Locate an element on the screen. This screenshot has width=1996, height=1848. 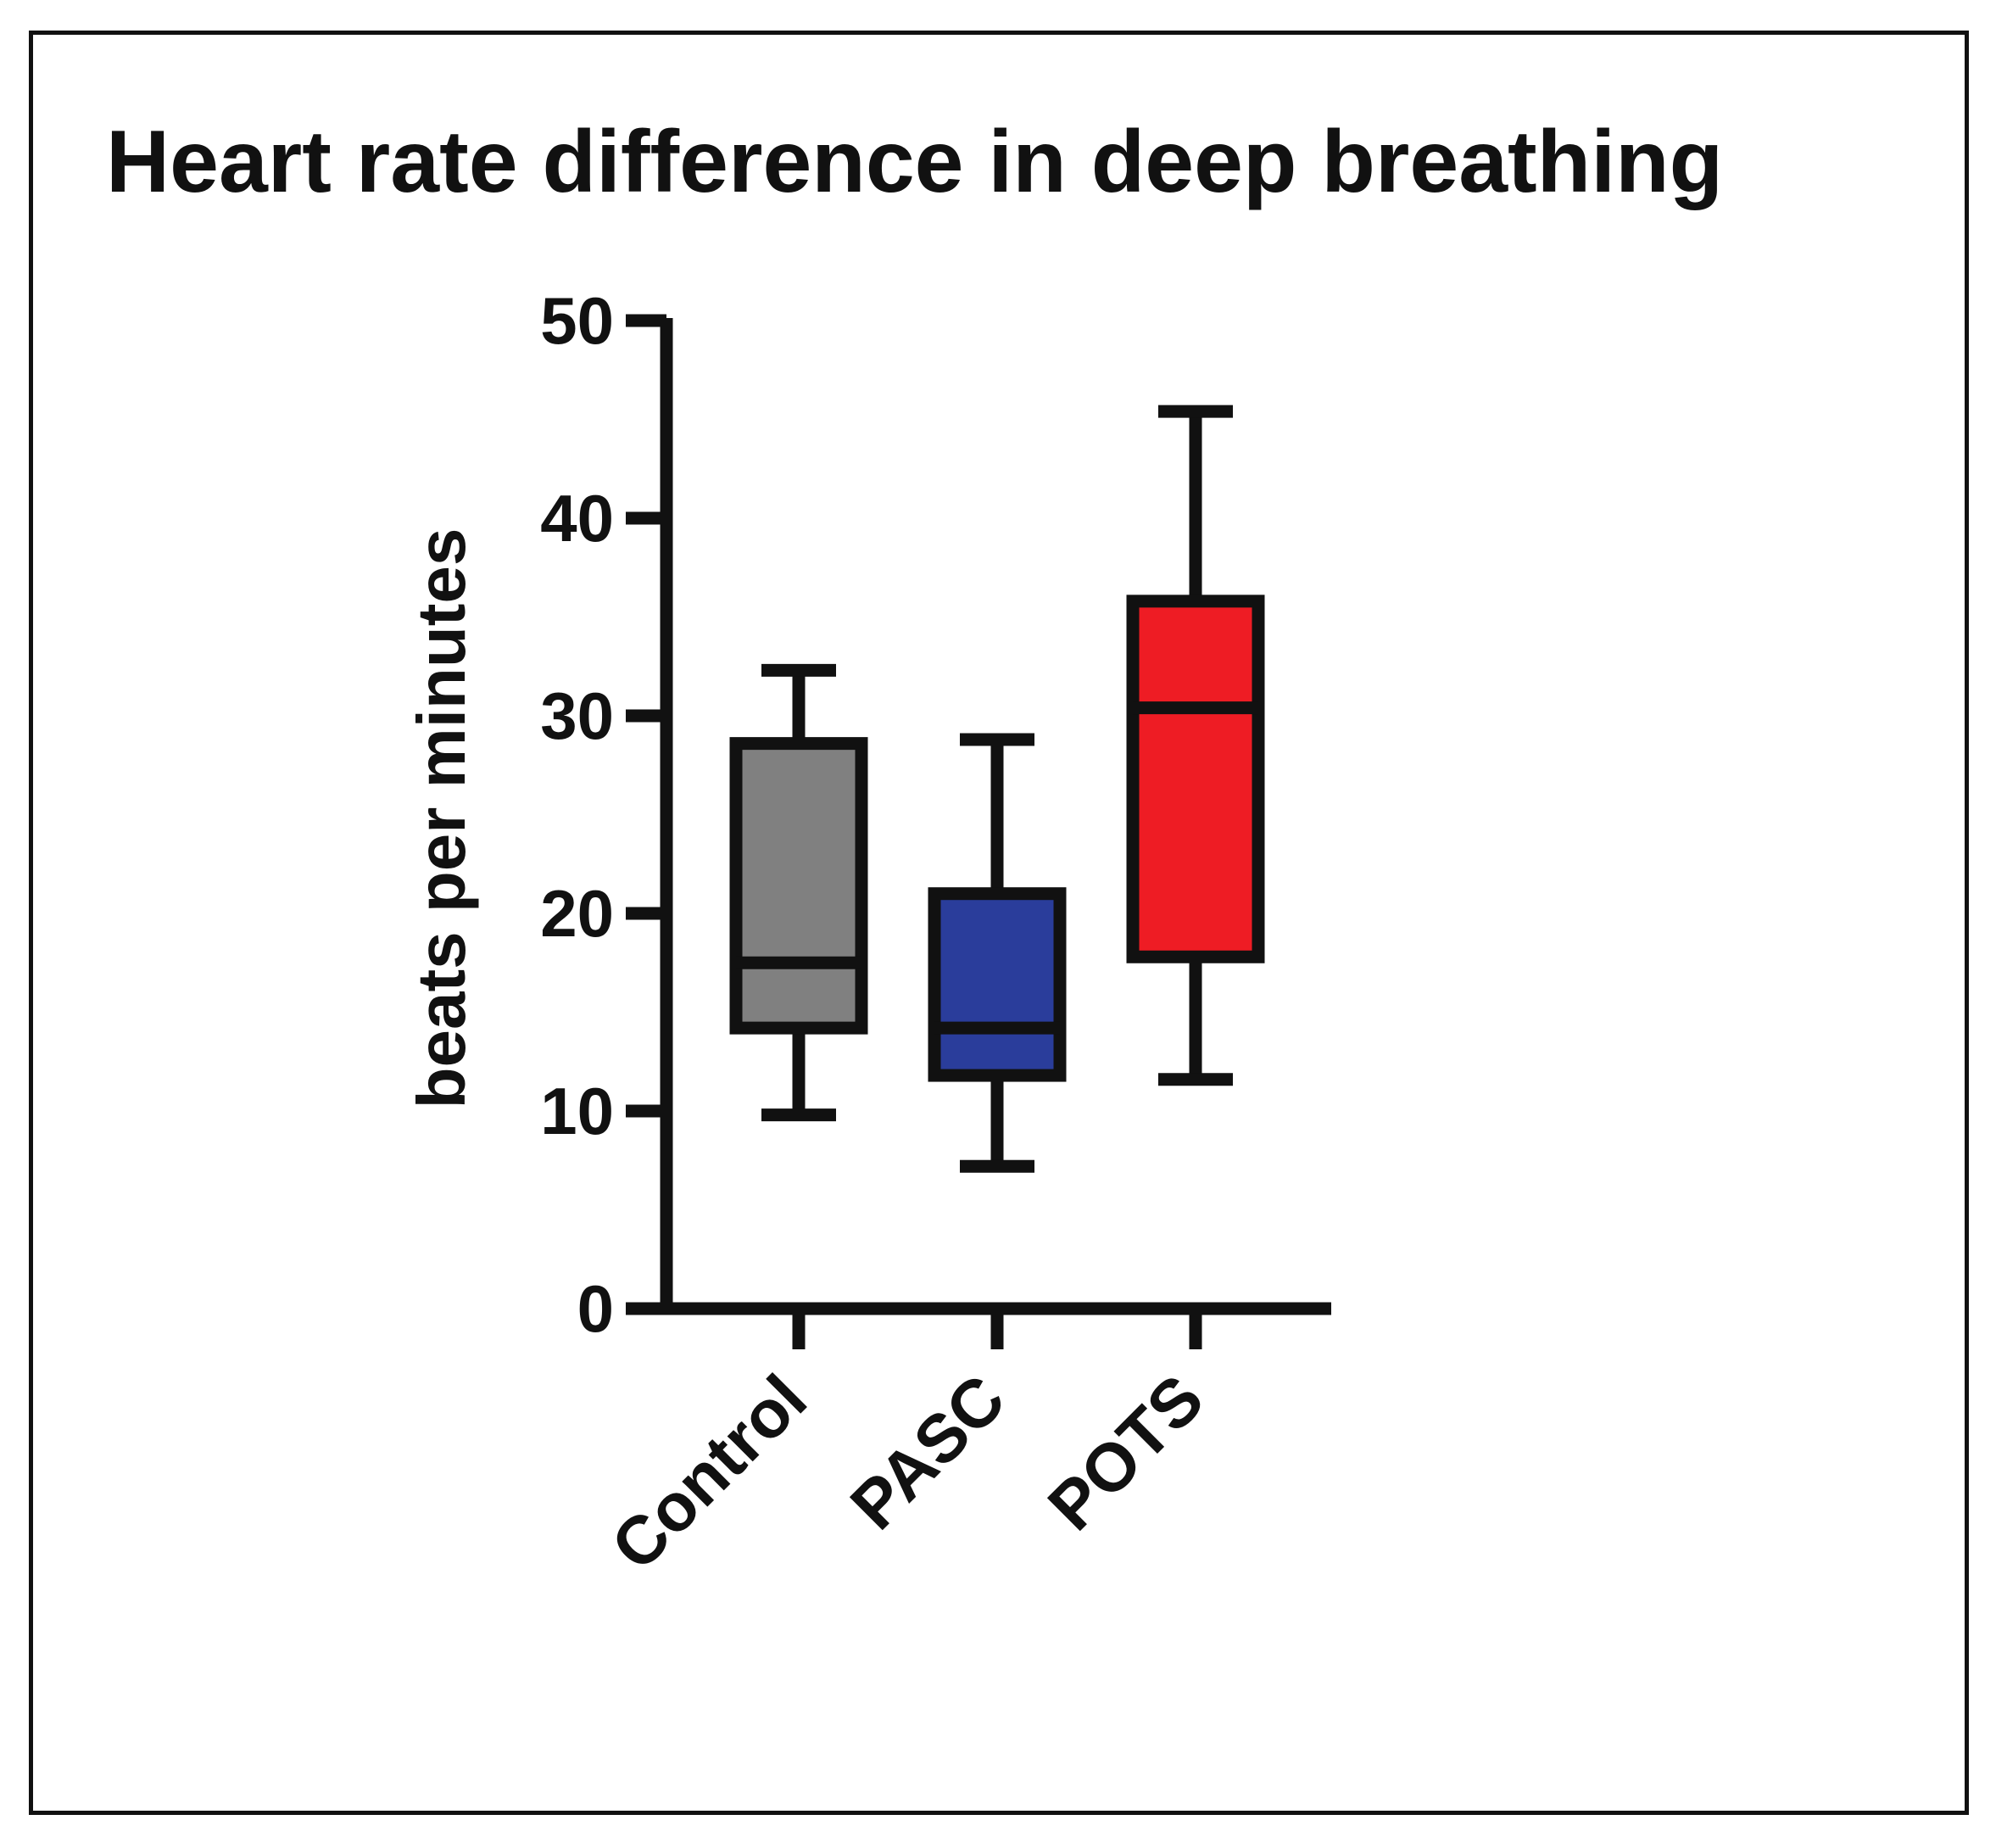
iqr-box-pasc is located at coordinates (997, 985).